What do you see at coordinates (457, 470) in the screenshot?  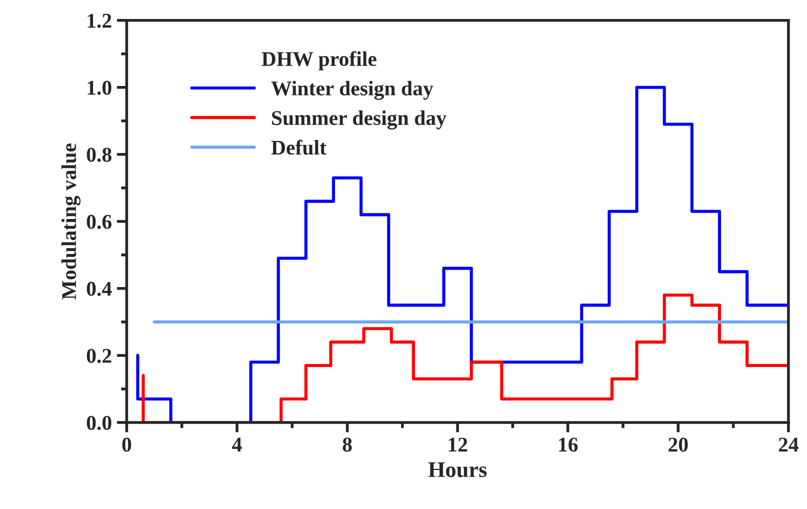 I see `x-axis-title: Hours` at bounding box center [457, 470].